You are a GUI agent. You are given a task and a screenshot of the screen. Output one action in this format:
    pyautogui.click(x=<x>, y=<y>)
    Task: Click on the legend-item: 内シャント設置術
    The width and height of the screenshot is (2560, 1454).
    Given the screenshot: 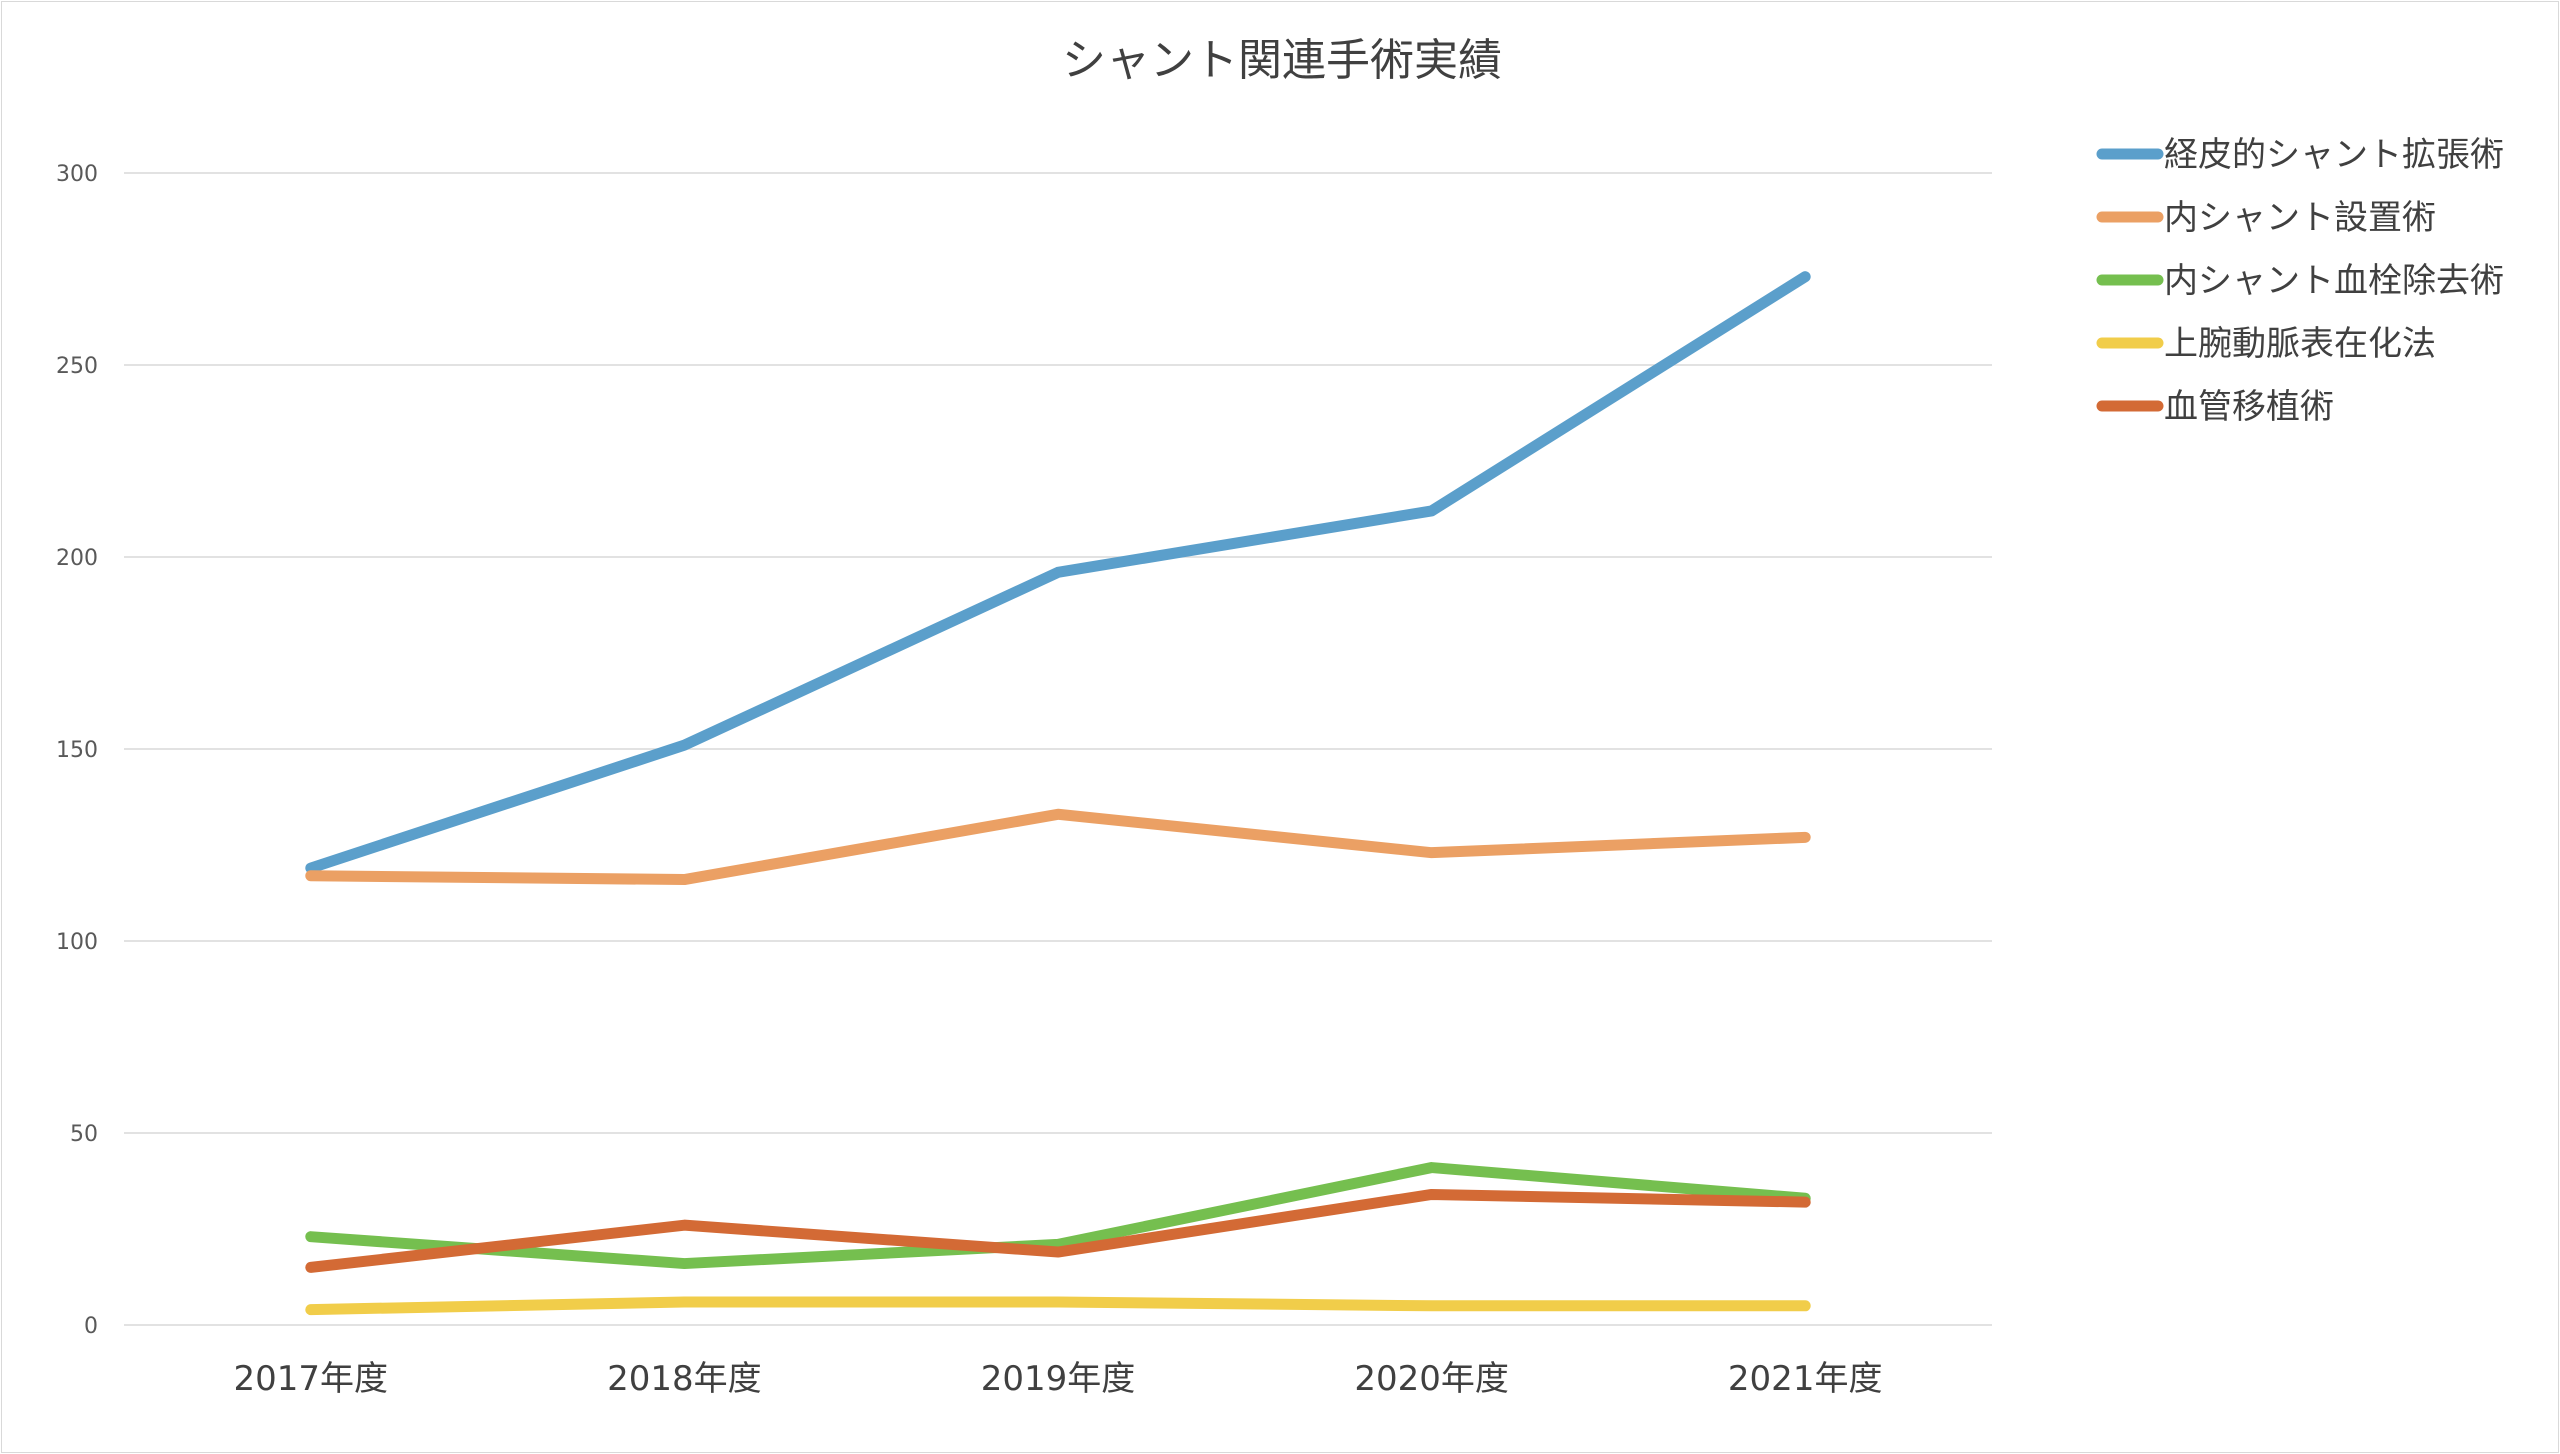 What is the action you would take?
    pyautogui.click(x=2266, y=218)
    